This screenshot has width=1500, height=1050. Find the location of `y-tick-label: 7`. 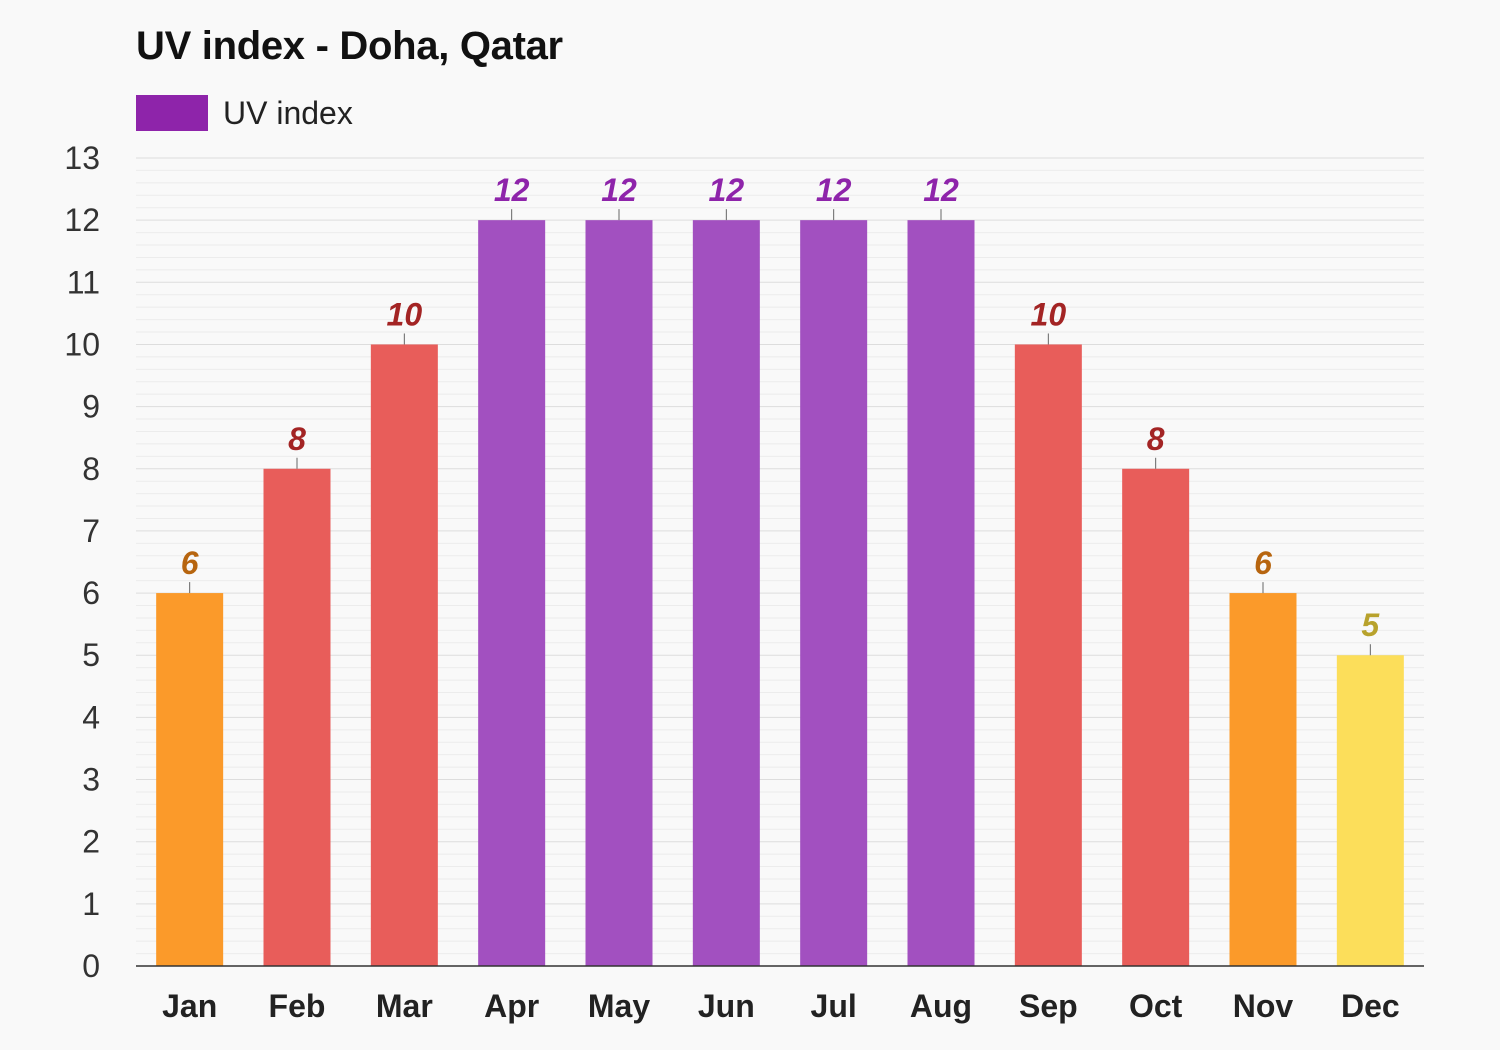

y-tick-label: 7 is located at coordinates (91, 531).